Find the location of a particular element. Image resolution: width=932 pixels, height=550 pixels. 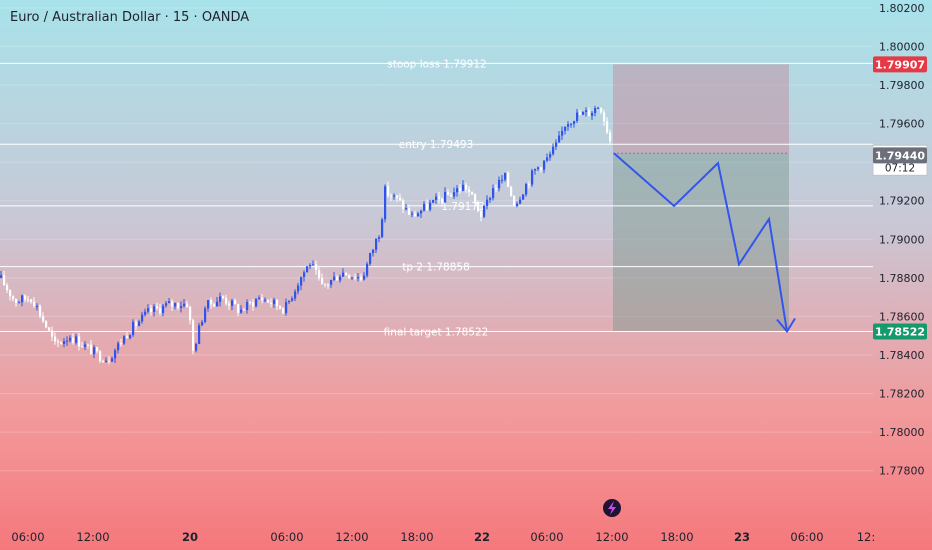

target-zone is located at coordinates (701, 242).